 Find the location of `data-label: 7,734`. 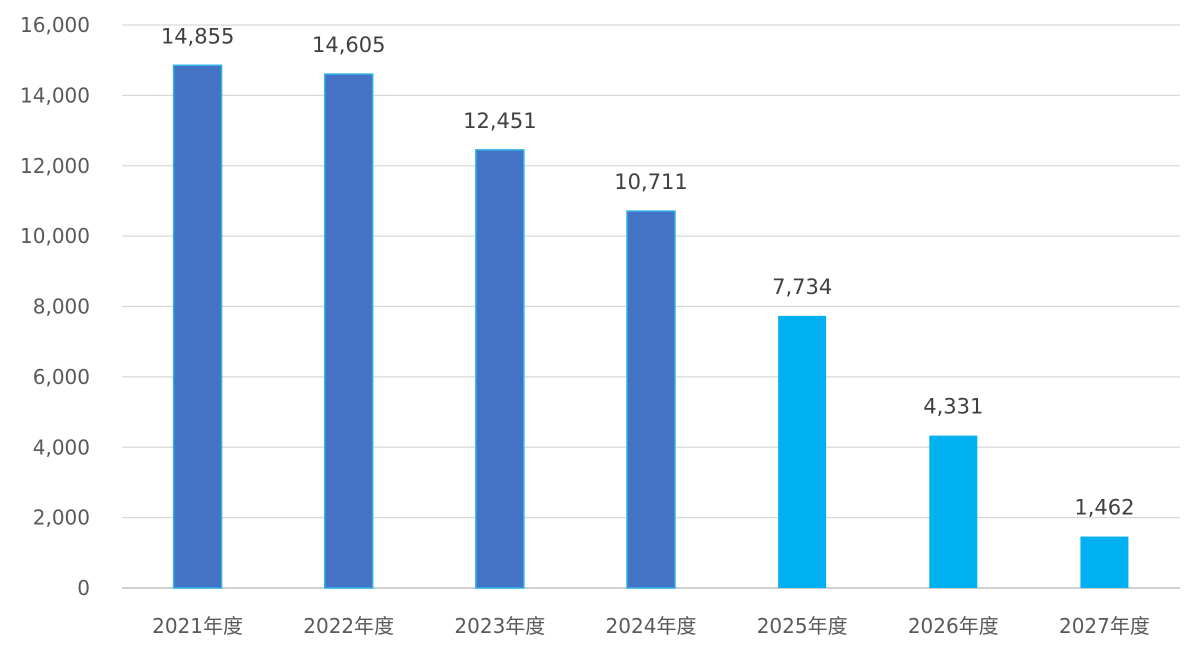

data-label: 7,734 is located at coordinates (802, 287).